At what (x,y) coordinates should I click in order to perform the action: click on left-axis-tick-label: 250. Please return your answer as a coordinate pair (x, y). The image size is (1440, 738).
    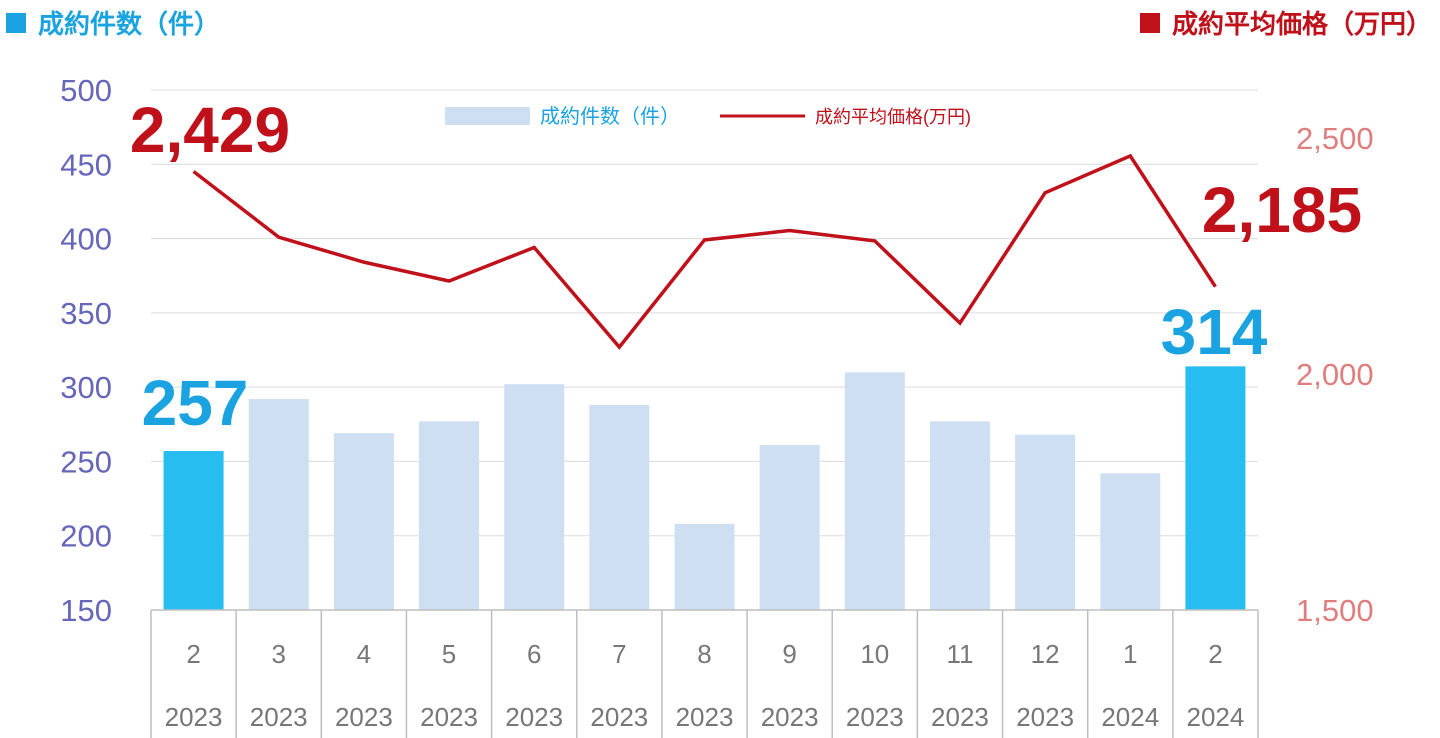
    Looking at the image, I should click on (86, 461).